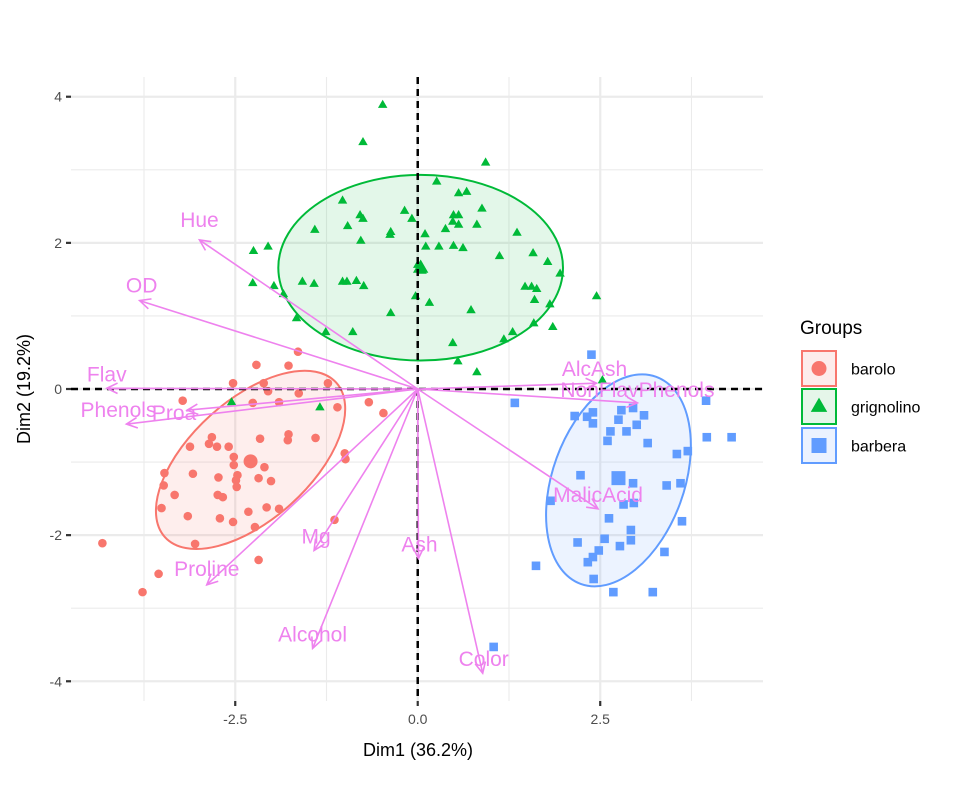 Image resolution: width=960 pixels, height=800 pixels. What do you see at coordinates (301, 402) in the screenshot?
I see `variable-arrow-proa` at bounding box center [301, 402].